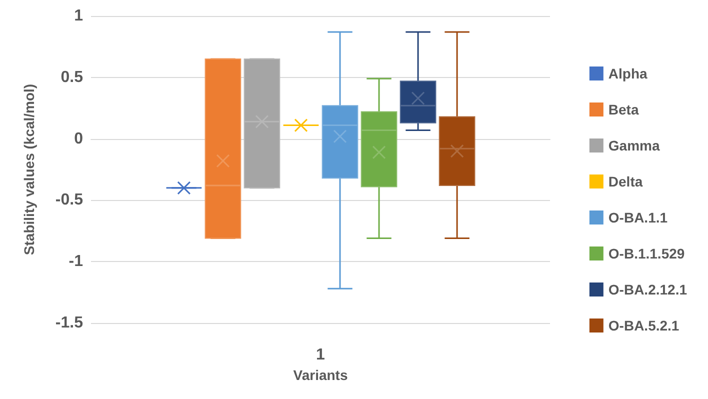 This screenshot has width=708, height=399. What do you see at coordinates (29, 170) in the screenshot?
I see `y-axis-title: Stability values (kcal/mol)` at bounding box center [29, 170].